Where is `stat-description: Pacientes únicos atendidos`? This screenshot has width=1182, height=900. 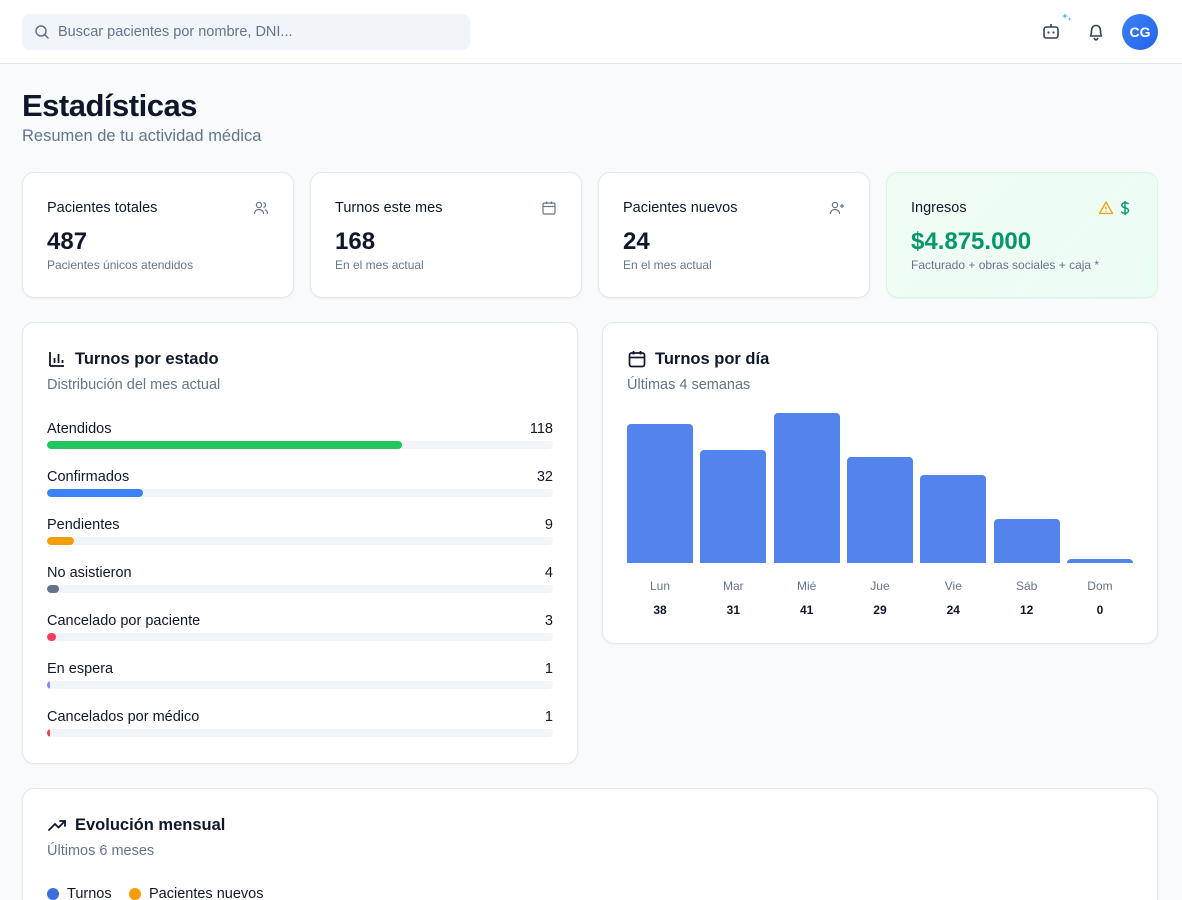
stat-description: Pacientes únicos atendidos is located at coordinates (120, 265).